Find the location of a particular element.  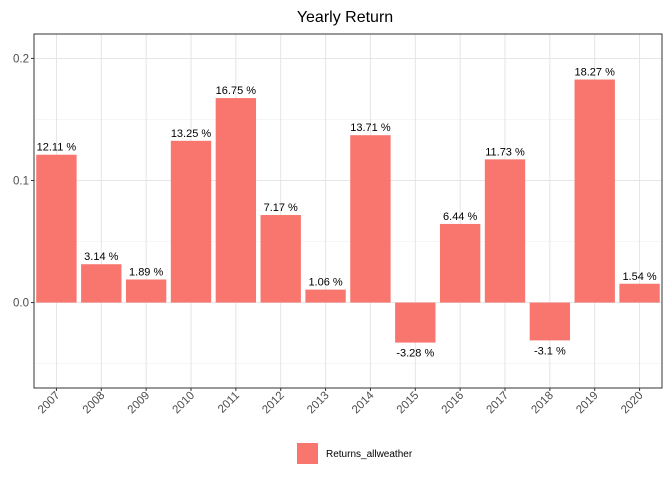

legend-key-swatch is located at coordinates (307, 453).